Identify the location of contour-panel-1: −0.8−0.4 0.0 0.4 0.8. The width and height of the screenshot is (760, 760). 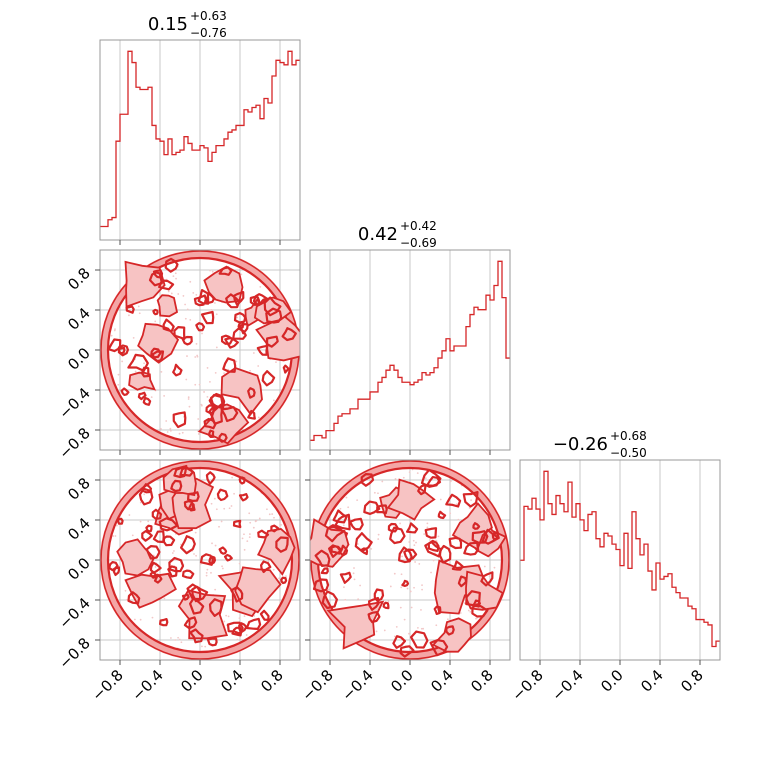
(178, 356).